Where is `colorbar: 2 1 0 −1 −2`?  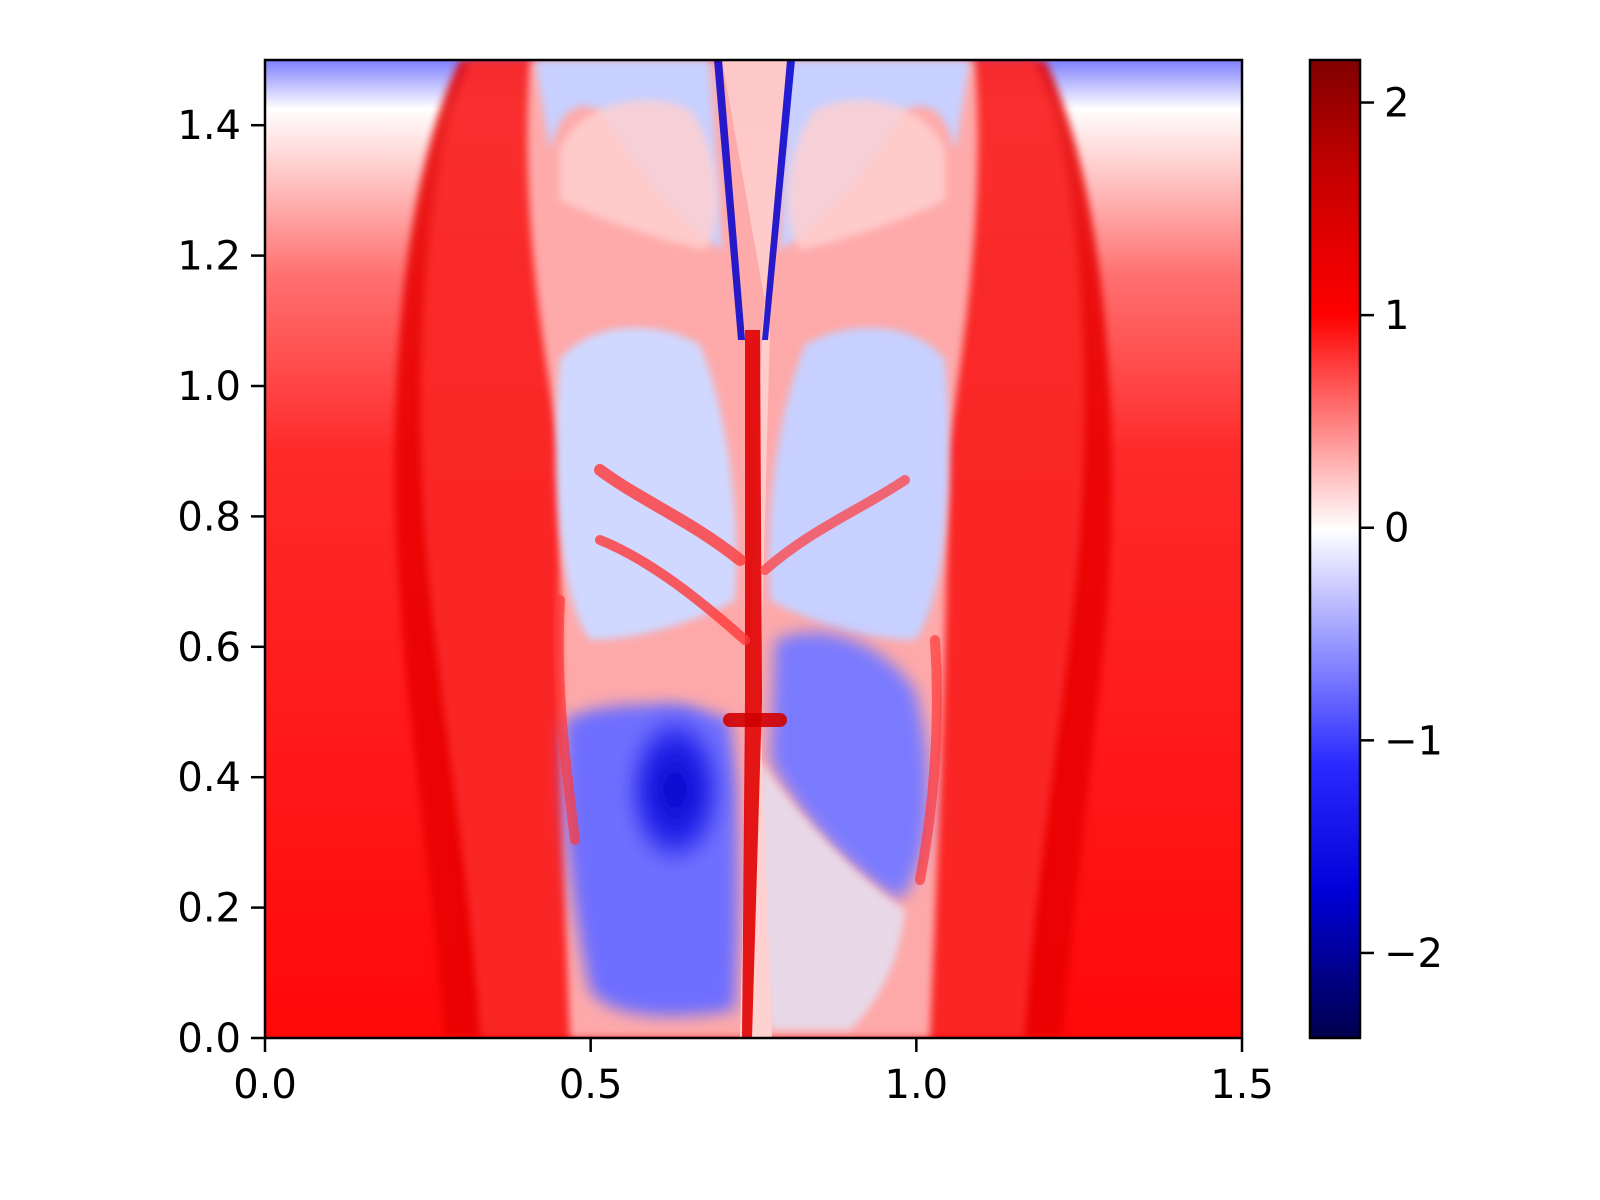 colorbar: 2 1 0 −1 −2 is located at coordinates (1375, 549).